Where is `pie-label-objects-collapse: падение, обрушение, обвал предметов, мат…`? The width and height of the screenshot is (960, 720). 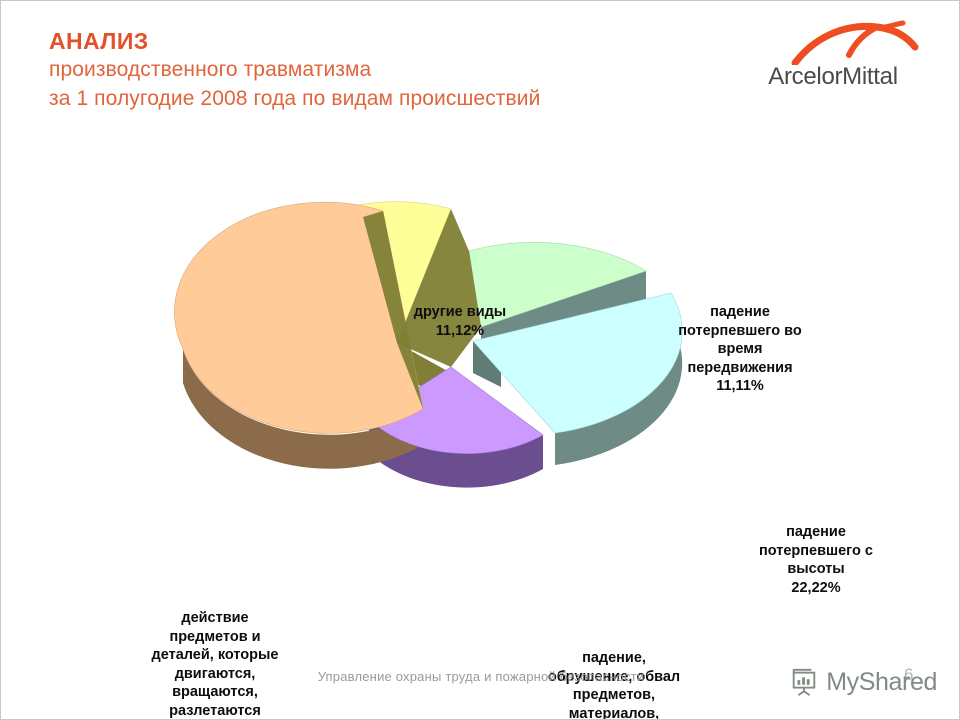 pie-label-objects-collapse: падение, обрушение, обвал предметов, мат… is located at coordinates (614, 685).